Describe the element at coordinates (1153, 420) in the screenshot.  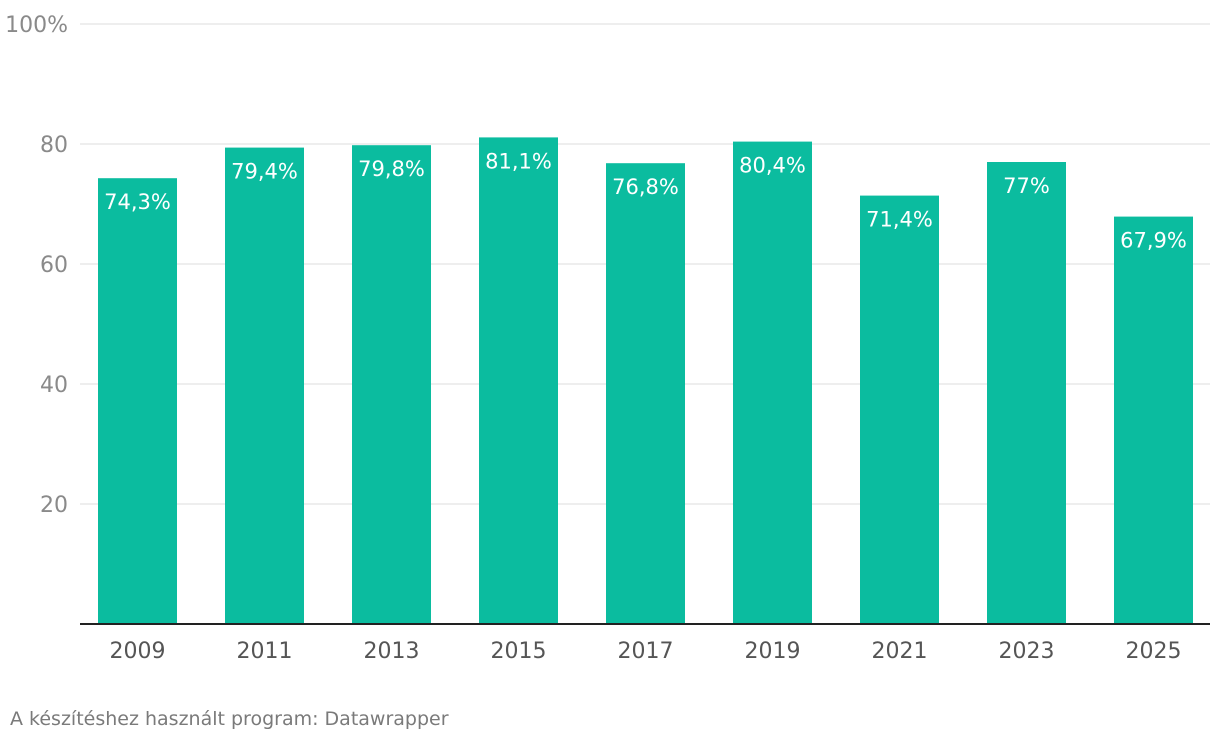
I see `bar-2025` at that location.